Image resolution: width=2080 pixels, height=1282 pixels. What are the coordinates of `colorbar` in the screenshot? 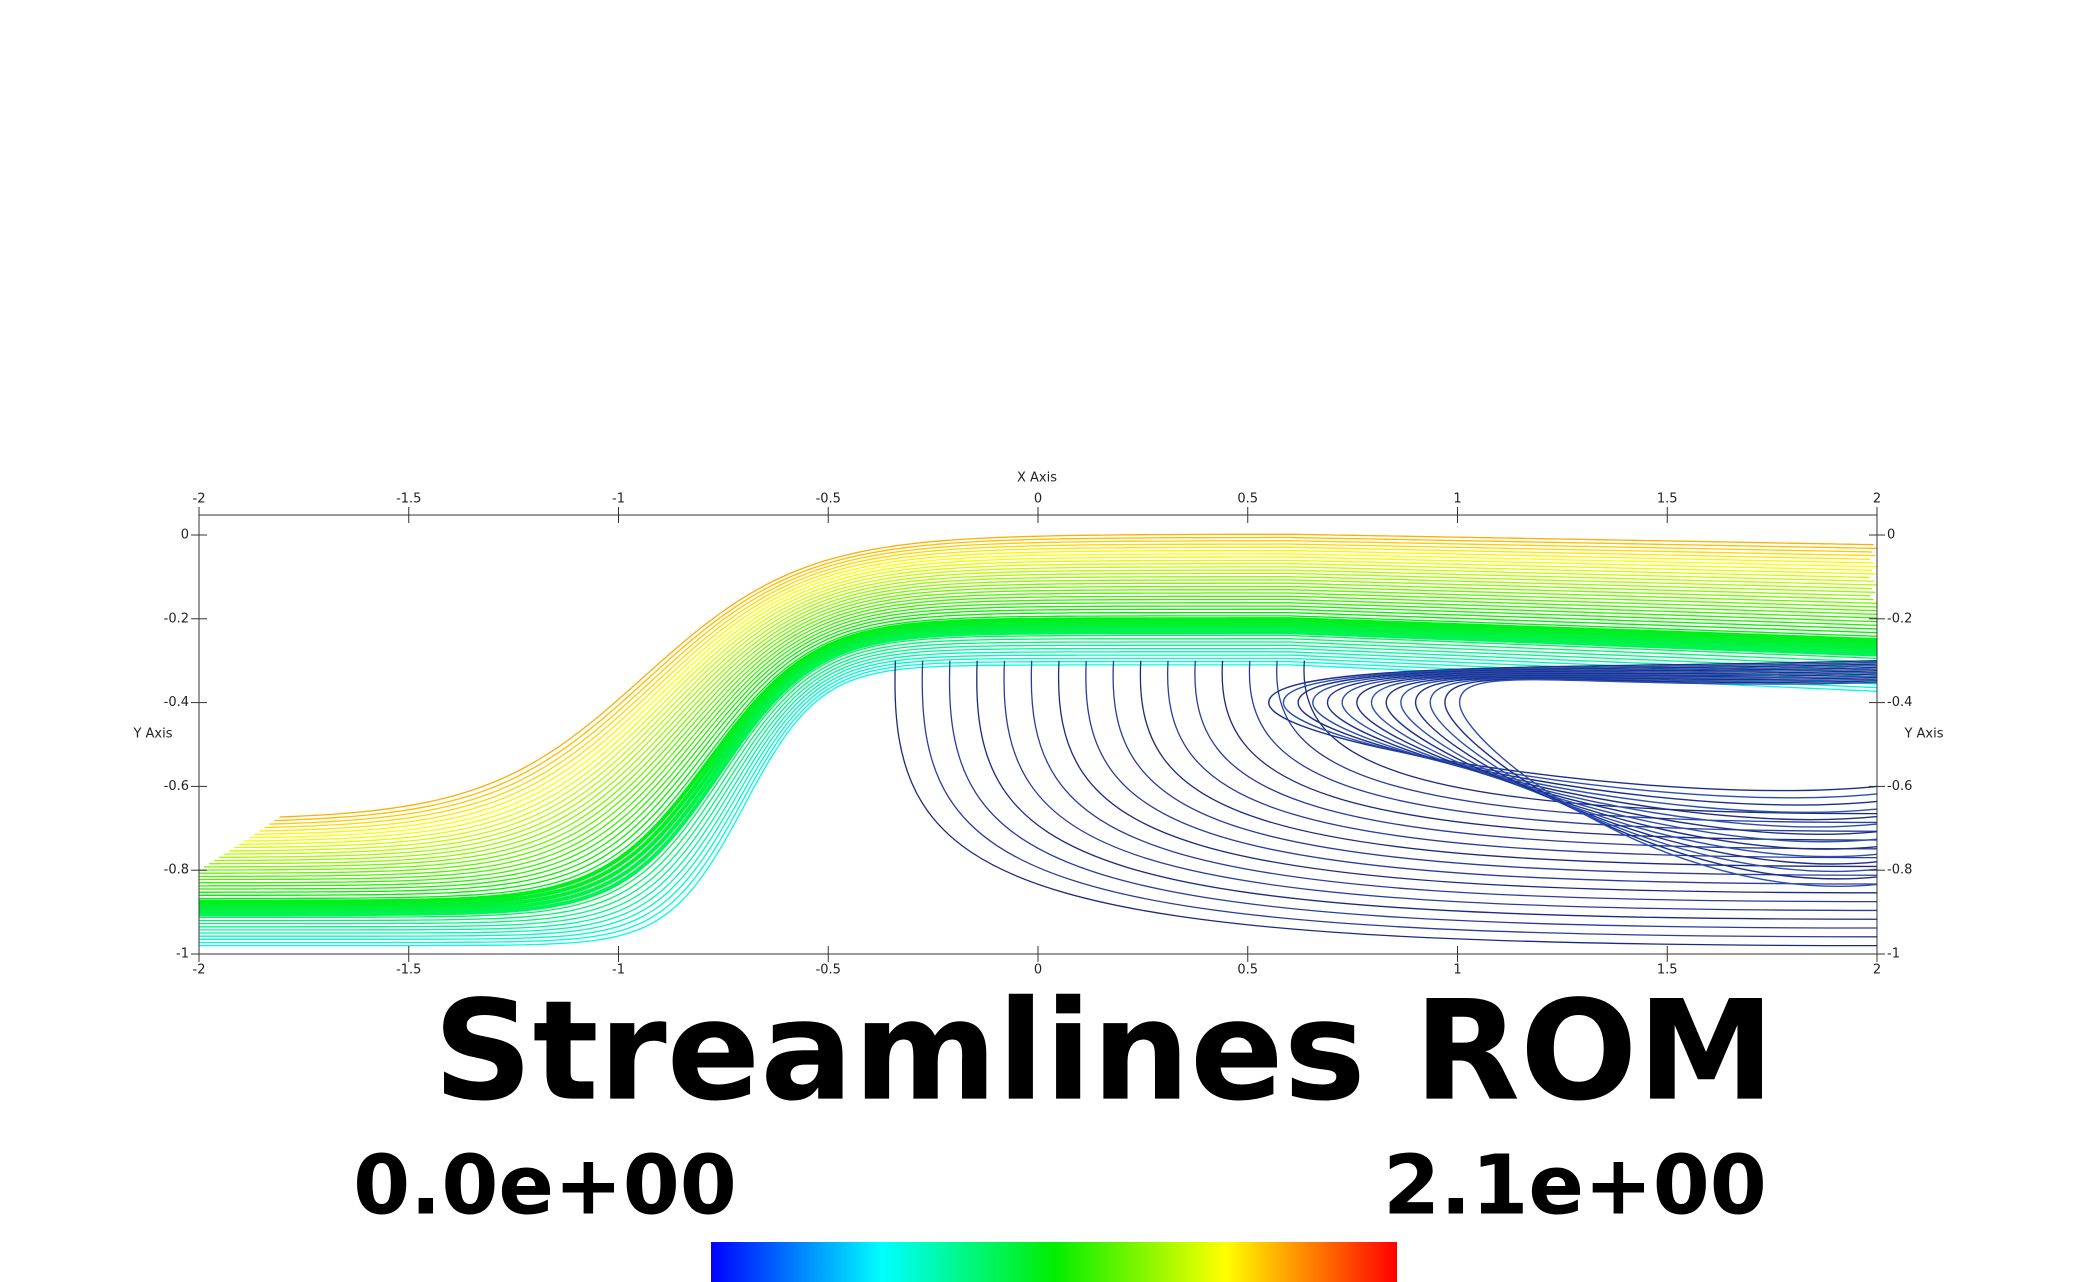 It's located at (1054, 1262).